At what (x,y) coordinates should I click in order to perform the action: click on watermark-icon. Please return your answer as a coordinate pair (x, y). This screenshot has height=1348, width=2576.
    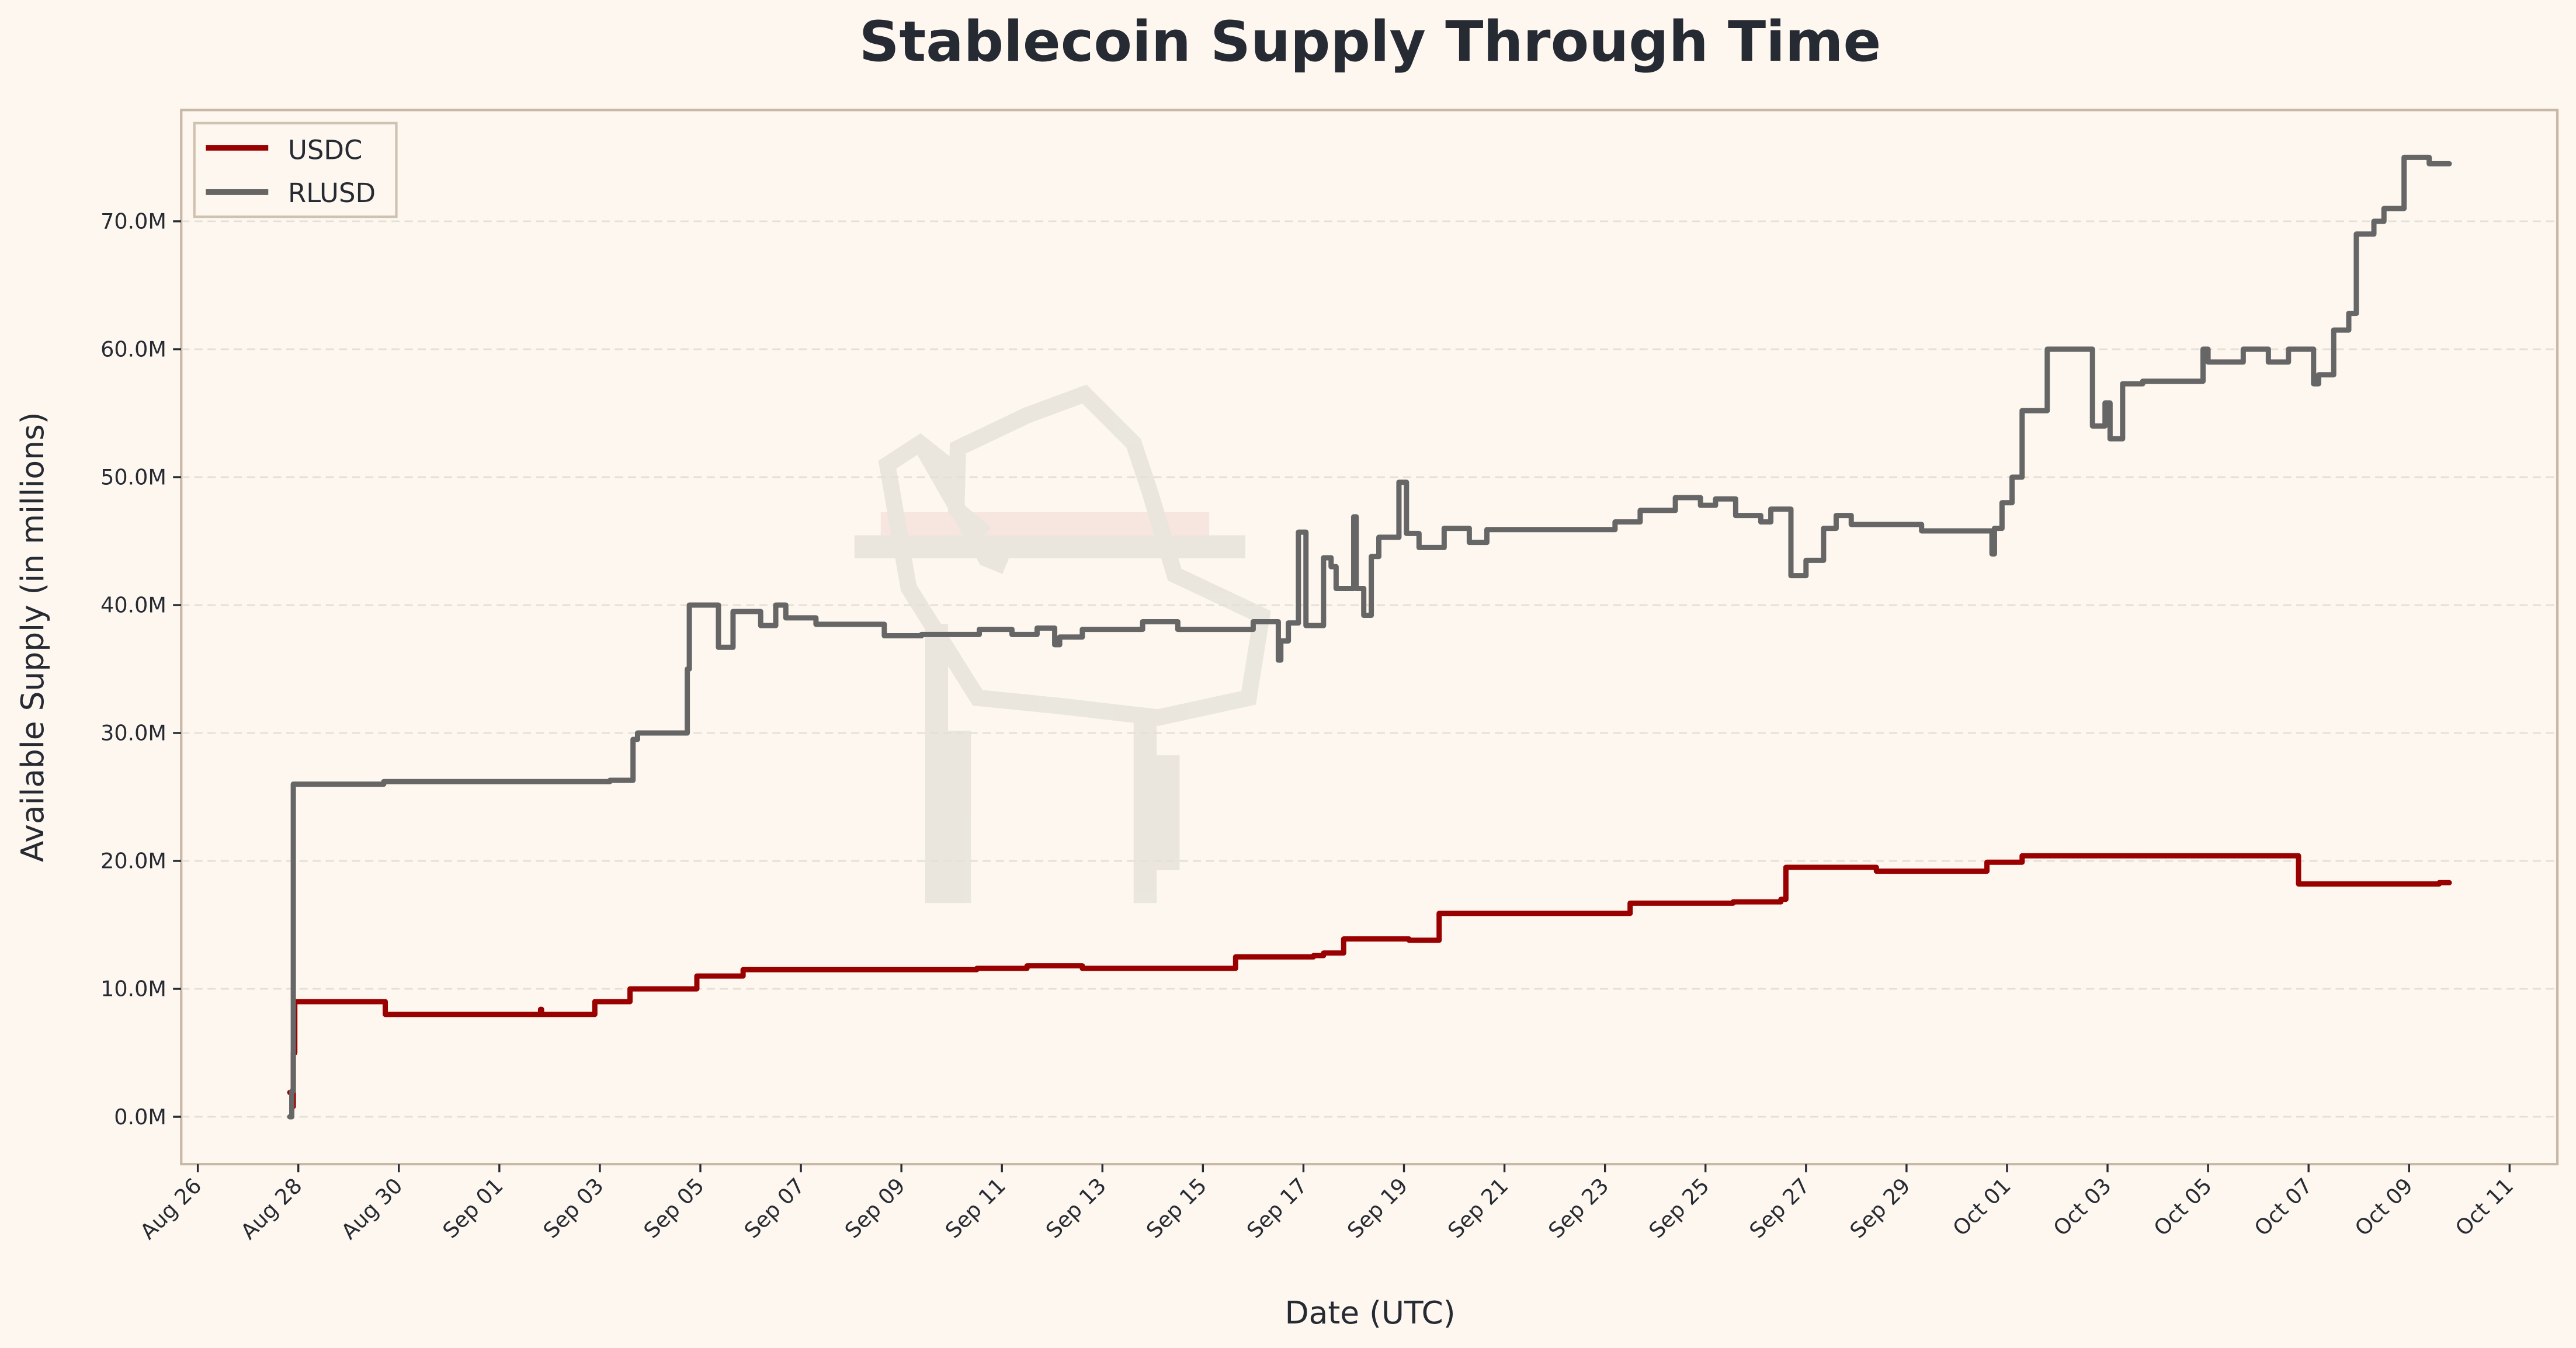
    Looking at the image, I should click on (1062, 644).